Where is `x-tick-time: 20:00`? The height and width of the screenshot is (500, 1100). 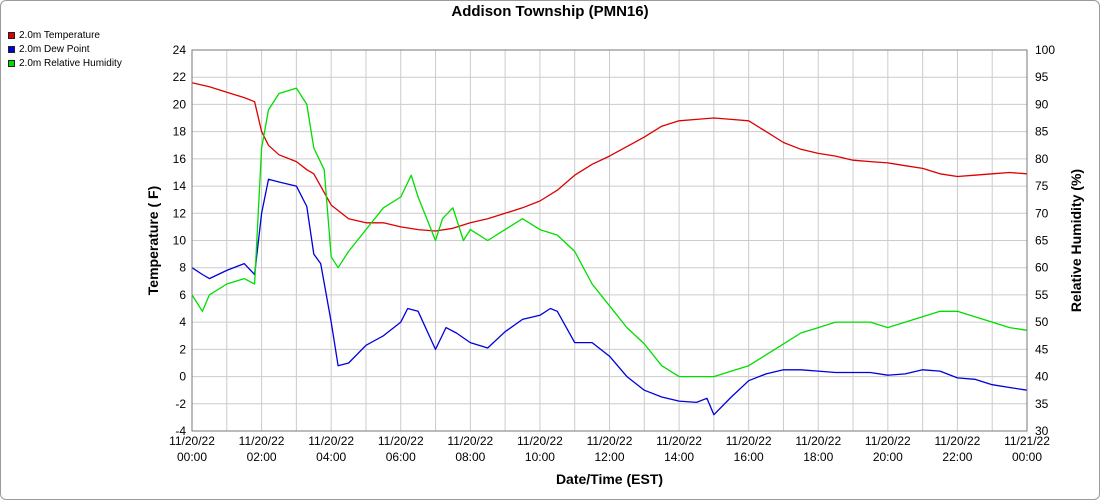
x-tick-time: 20:00 is located at coordinates (888, 457).